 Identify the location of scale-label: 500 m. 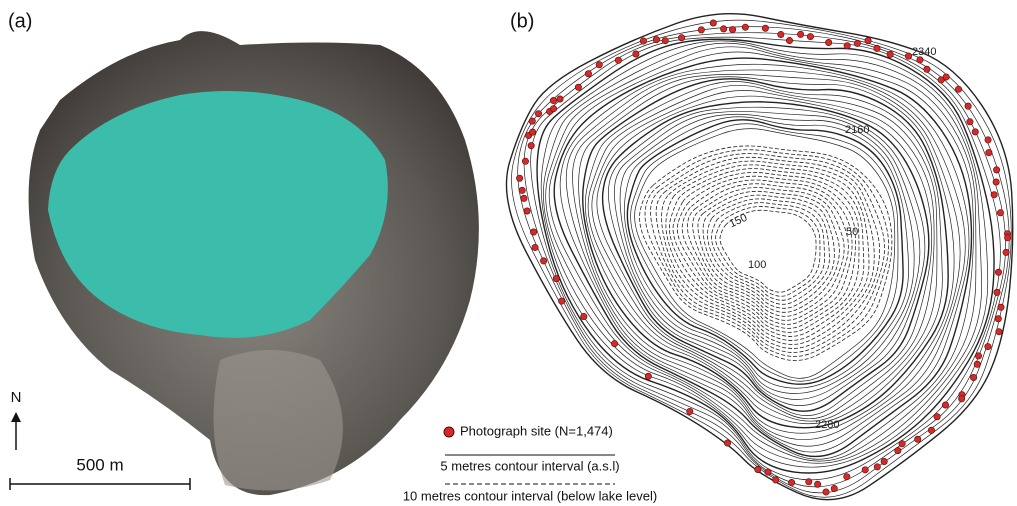
(99, 464).